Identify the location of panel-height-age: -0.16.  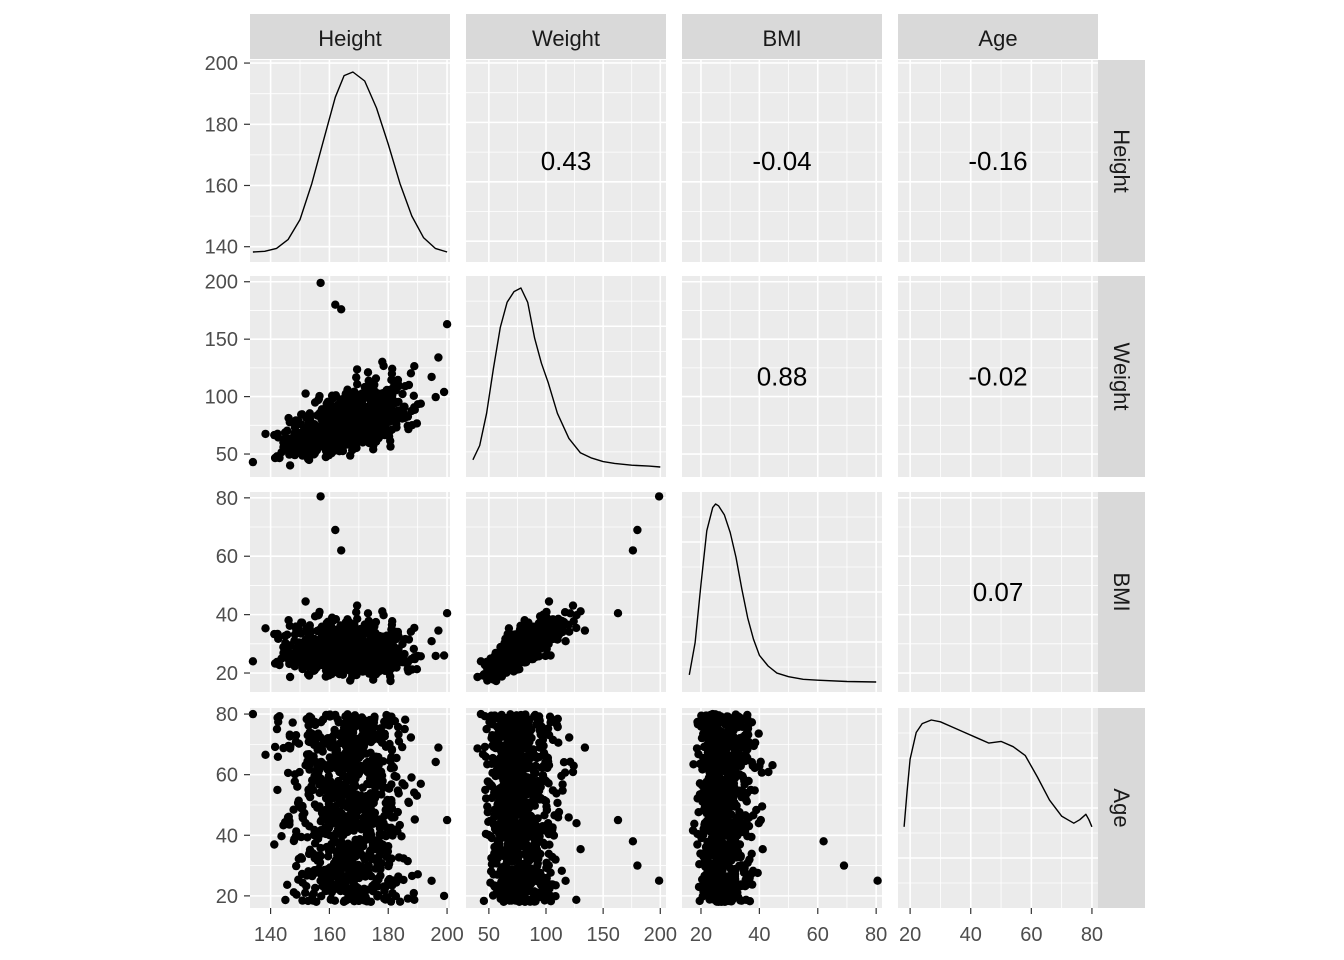
(998, 161).